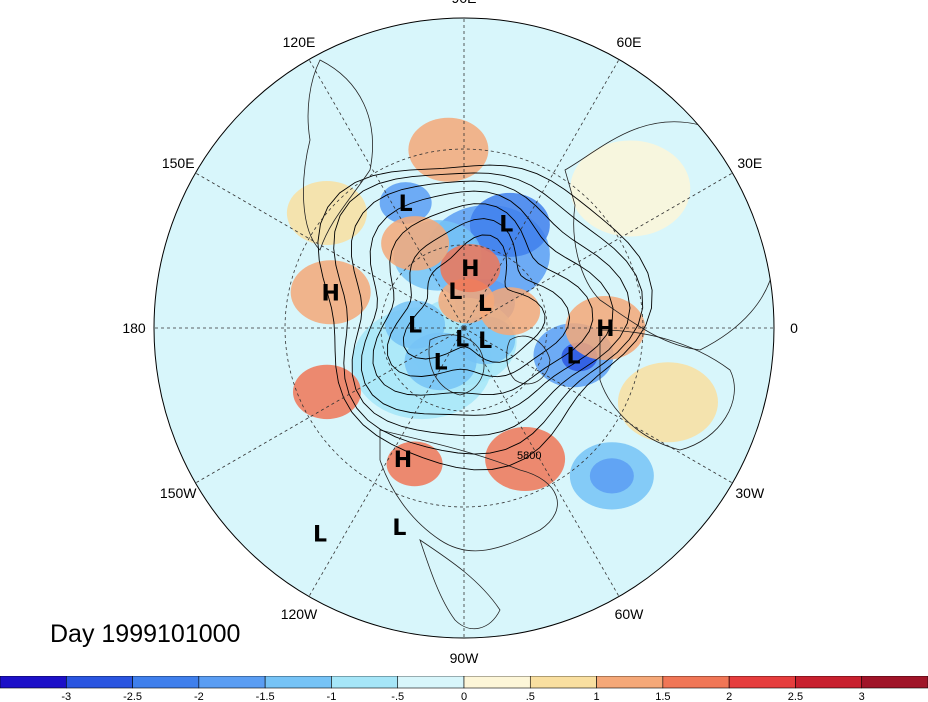 The width and height of the screenshot is (928, 702). I want to click on colorbar-tick-label: -1, so click(332, 696).